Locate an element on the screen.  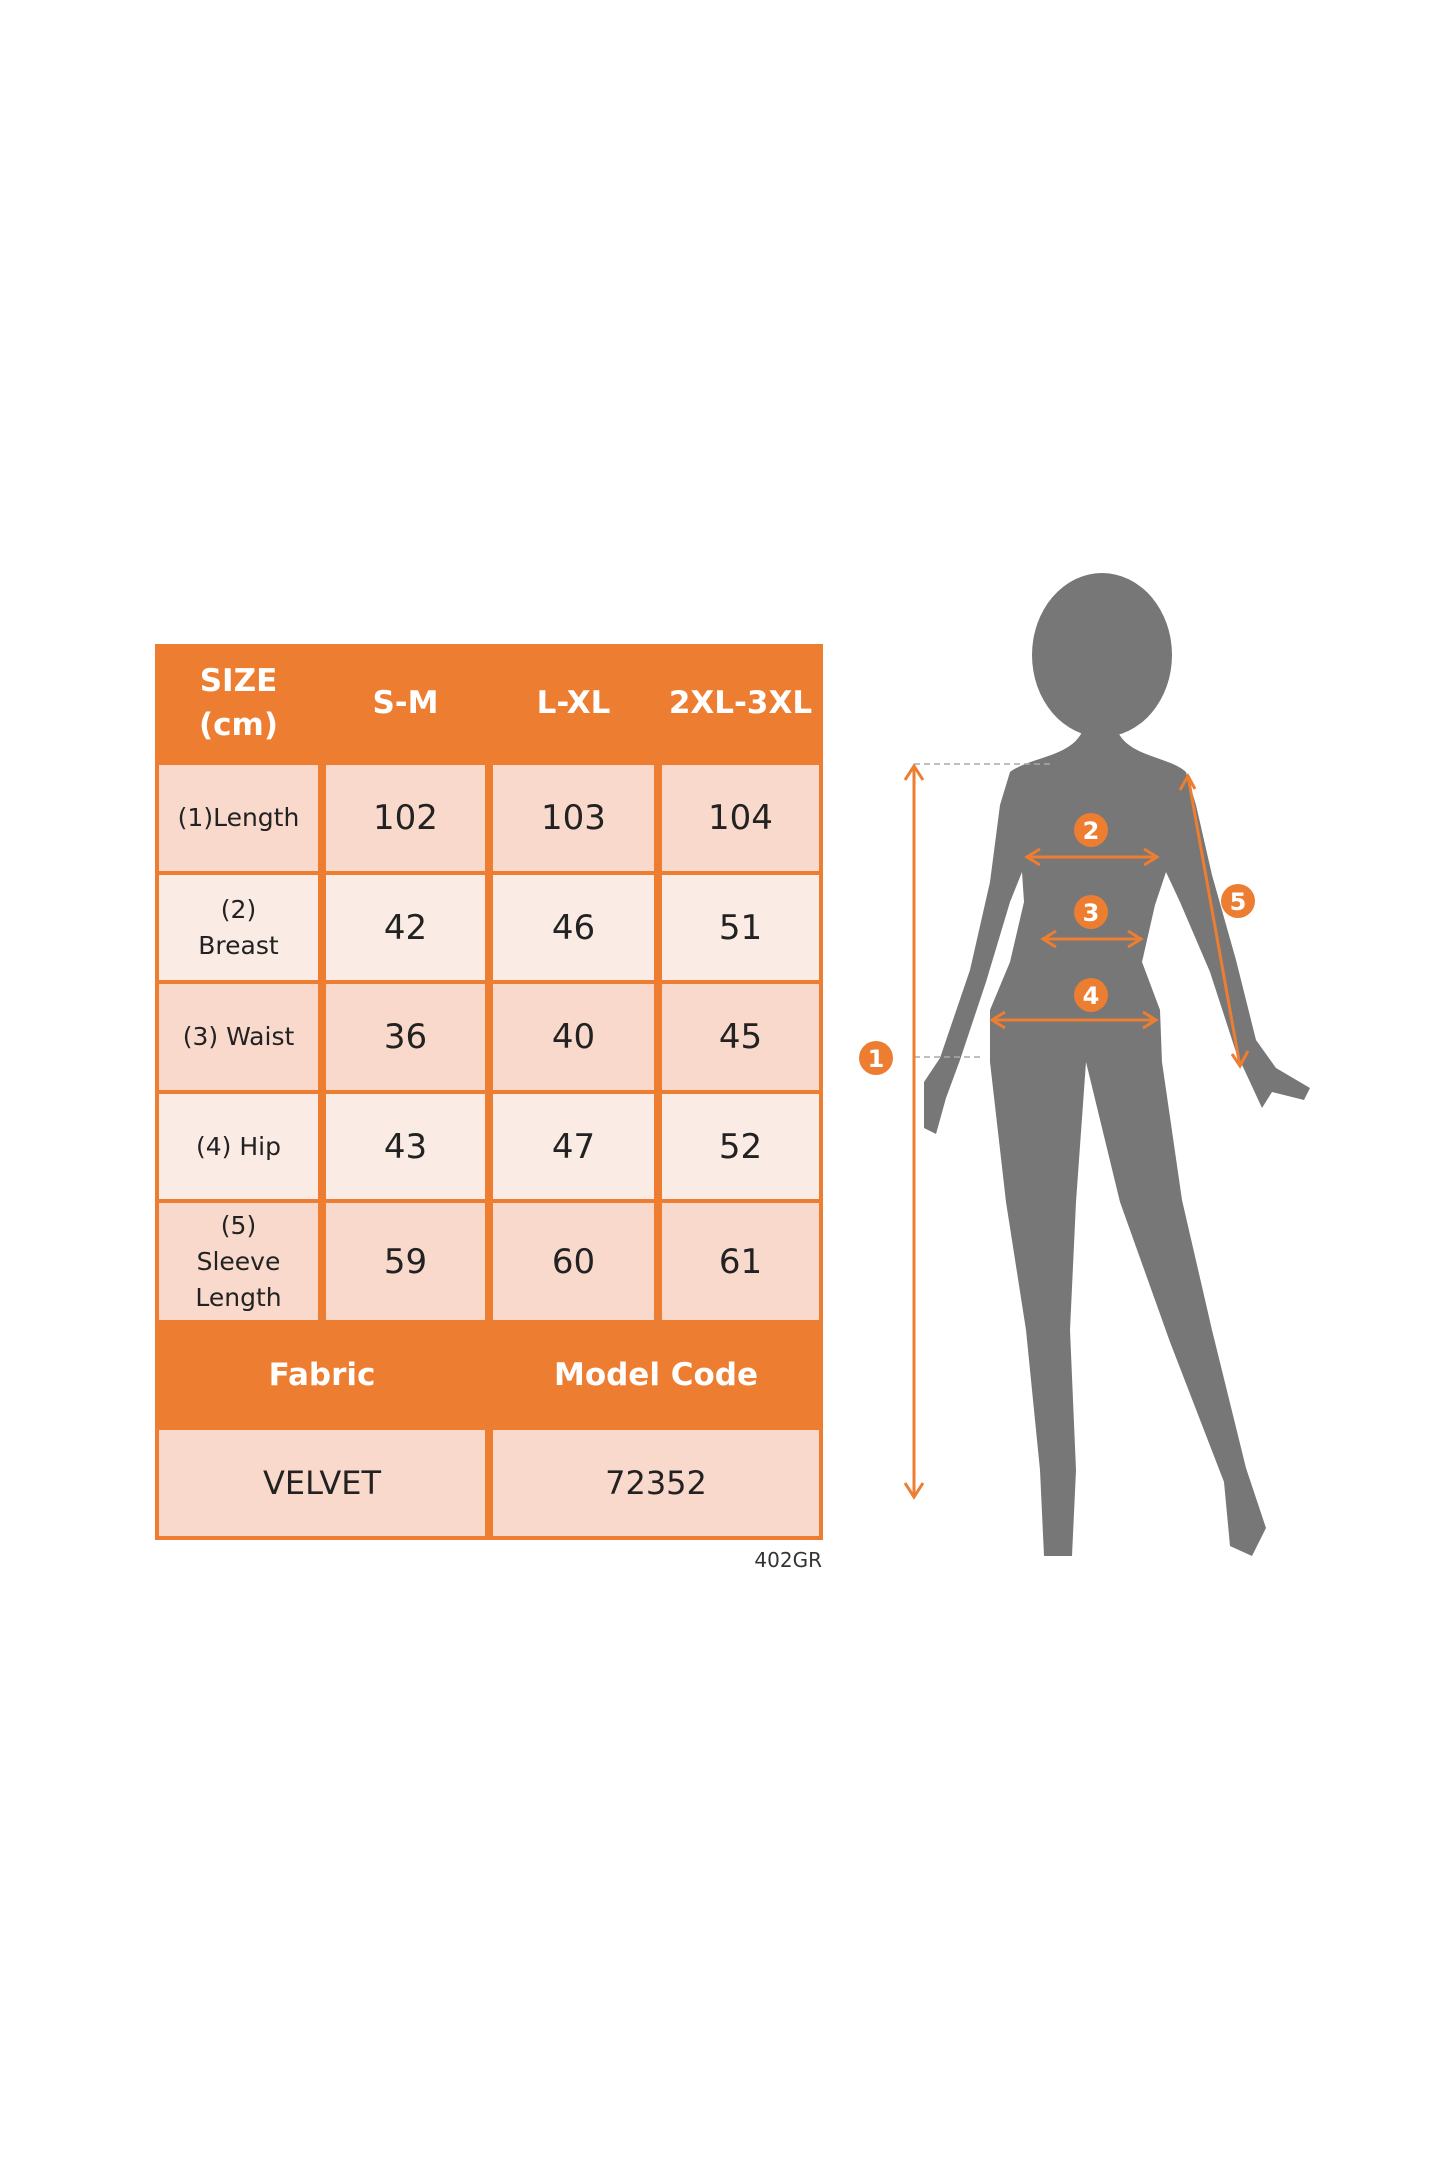
row-value: 103 is located at coordinates (573, 818).